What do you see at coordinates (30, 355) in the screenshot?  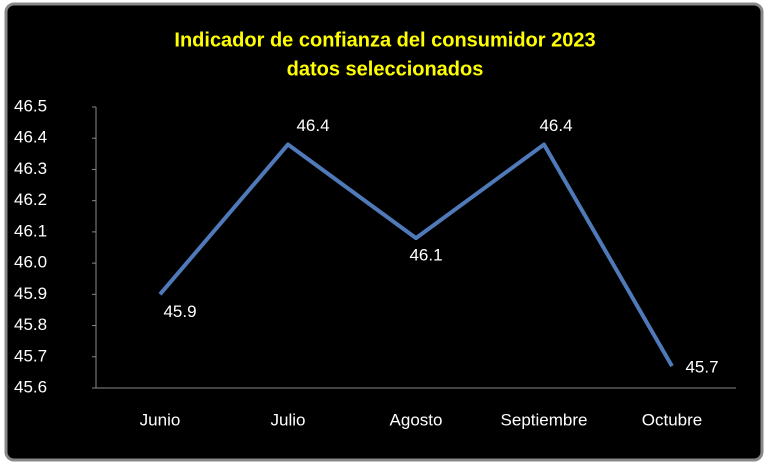 I see `y-tick-label: 45.7` at bounding box center [30, 355].